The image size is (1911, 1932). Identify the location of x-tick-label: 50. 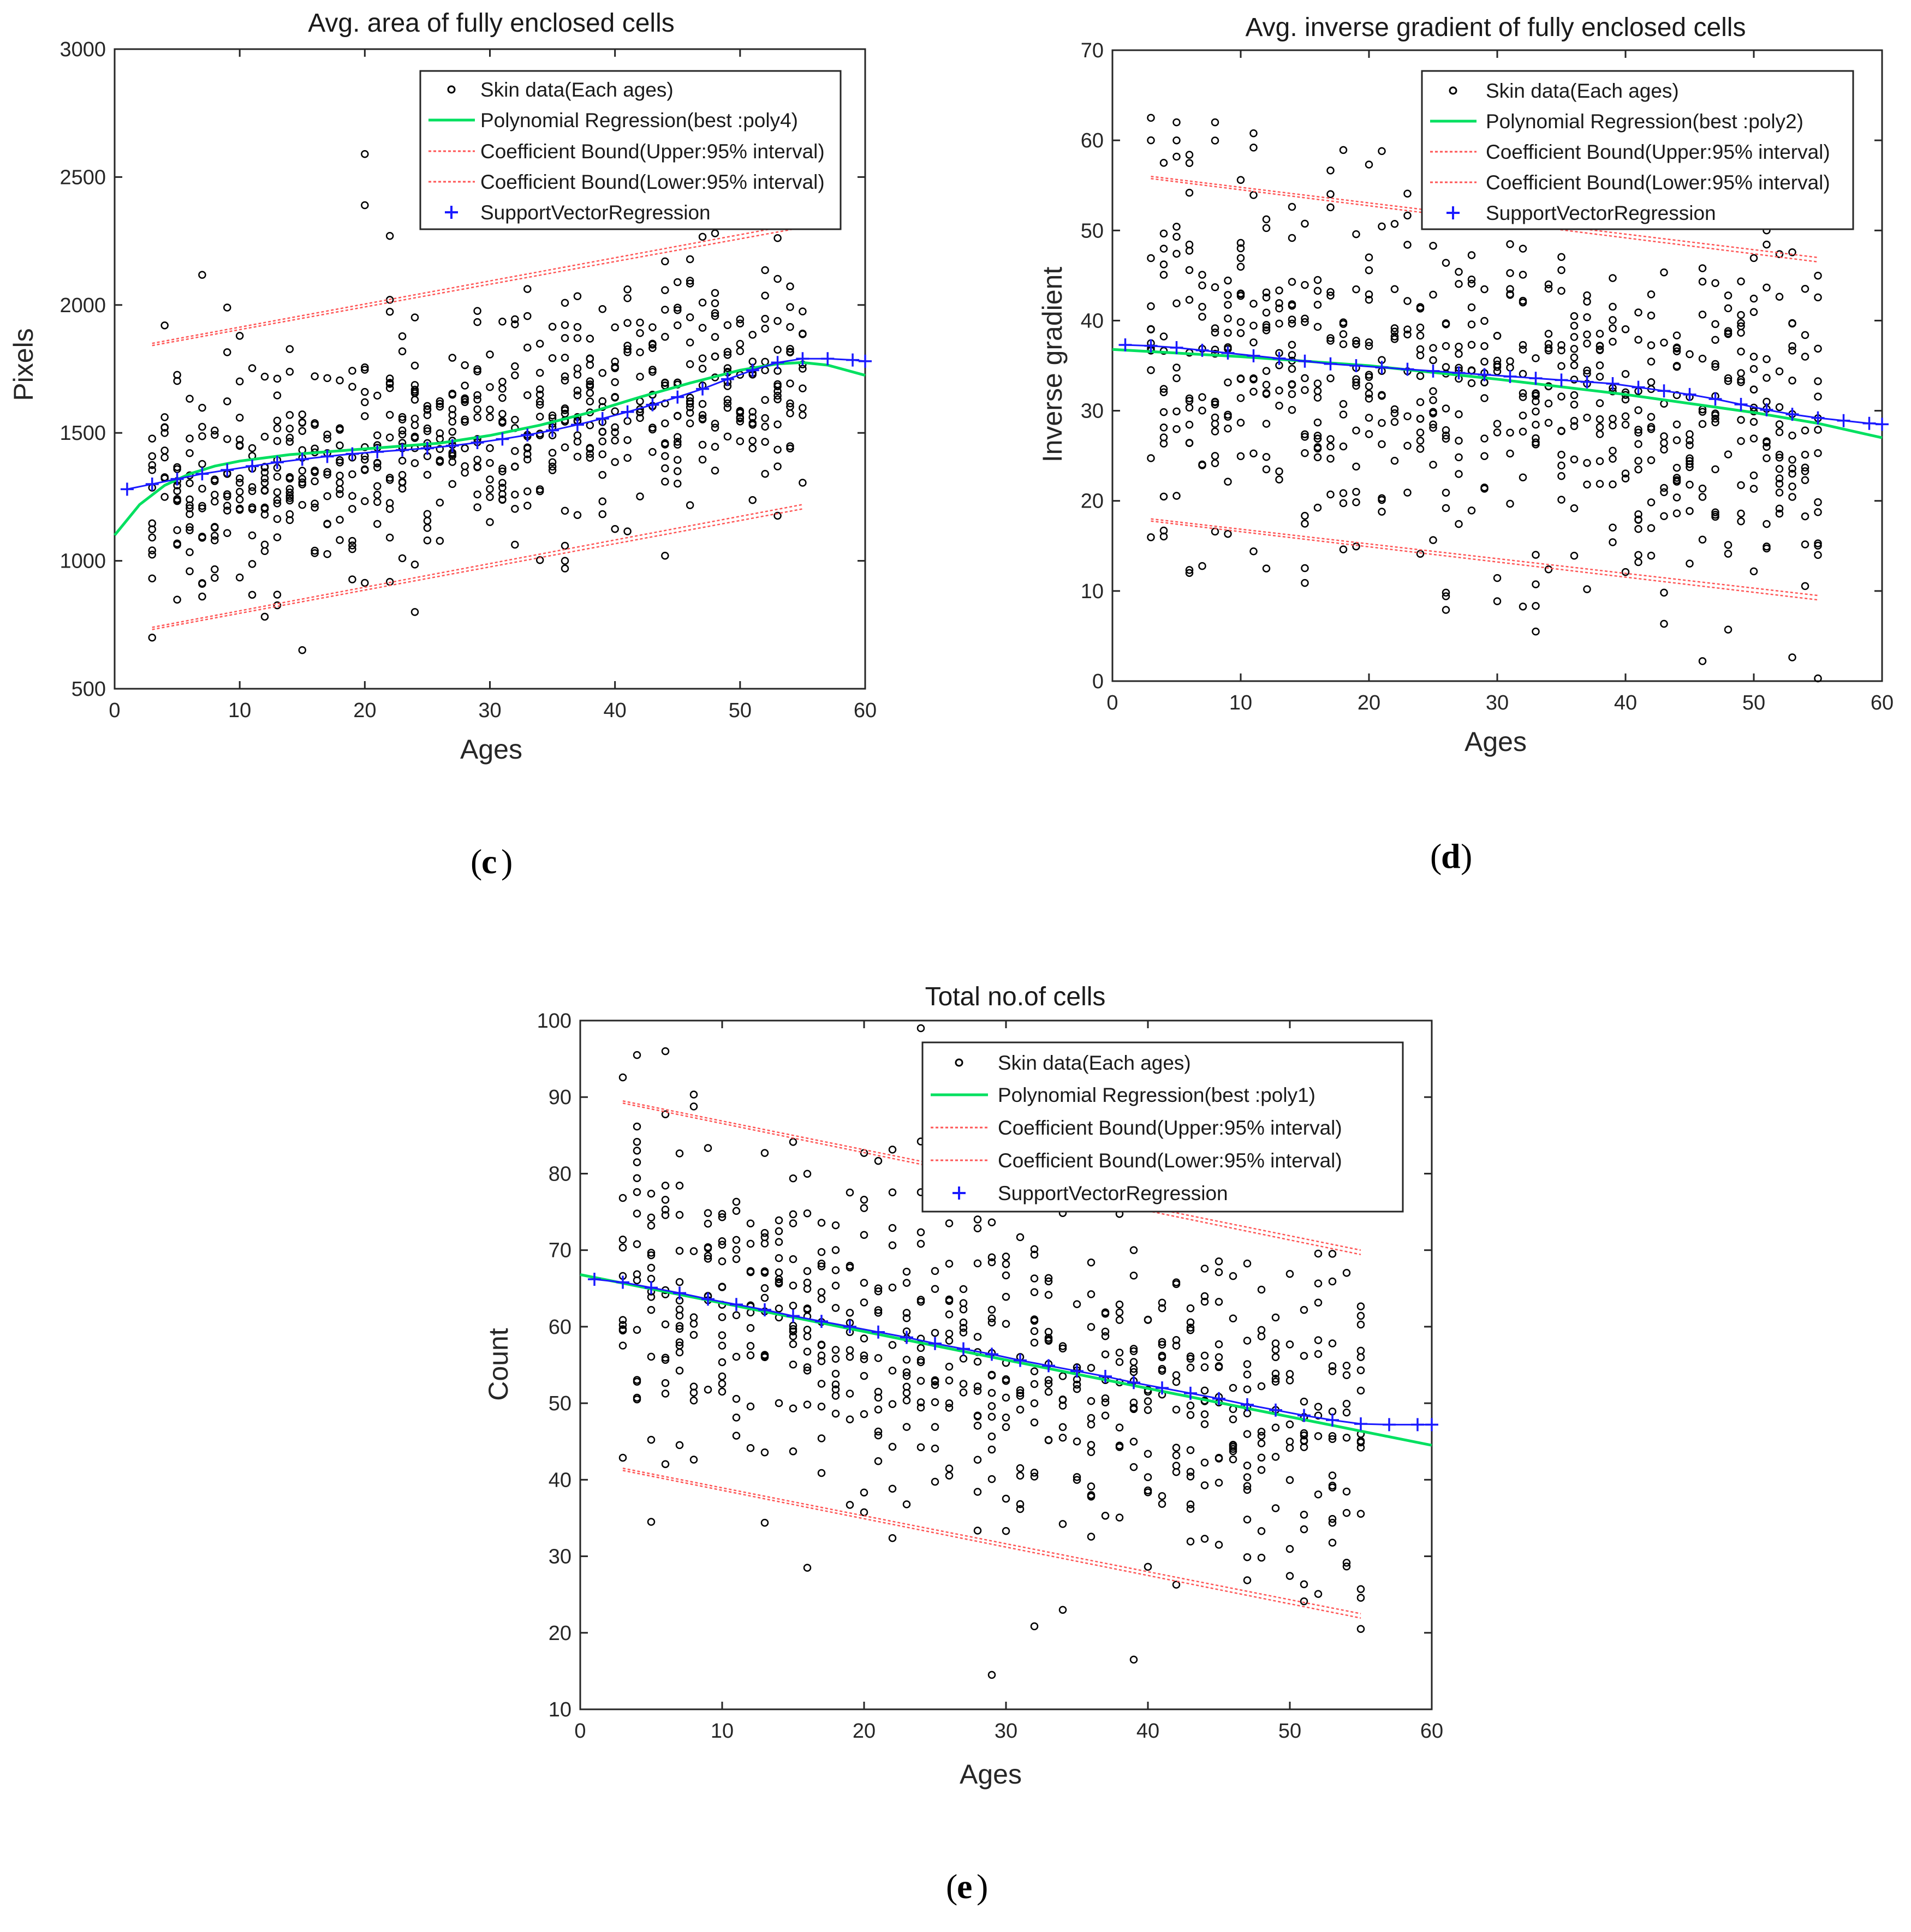
(1289, 1731).